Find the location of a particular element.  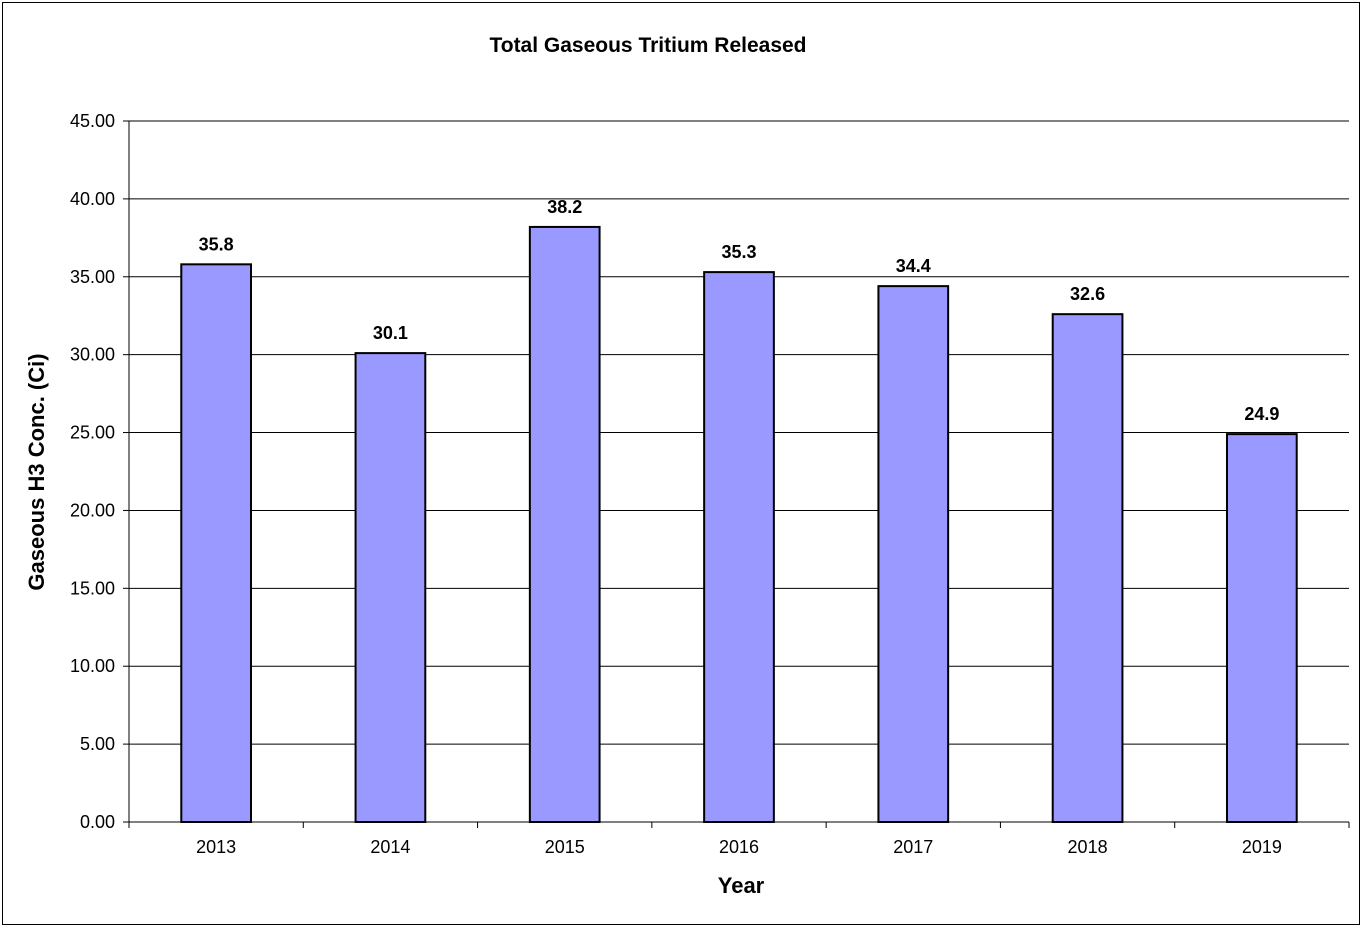

data-label: 30.1 is located at coordinates (390, 333).